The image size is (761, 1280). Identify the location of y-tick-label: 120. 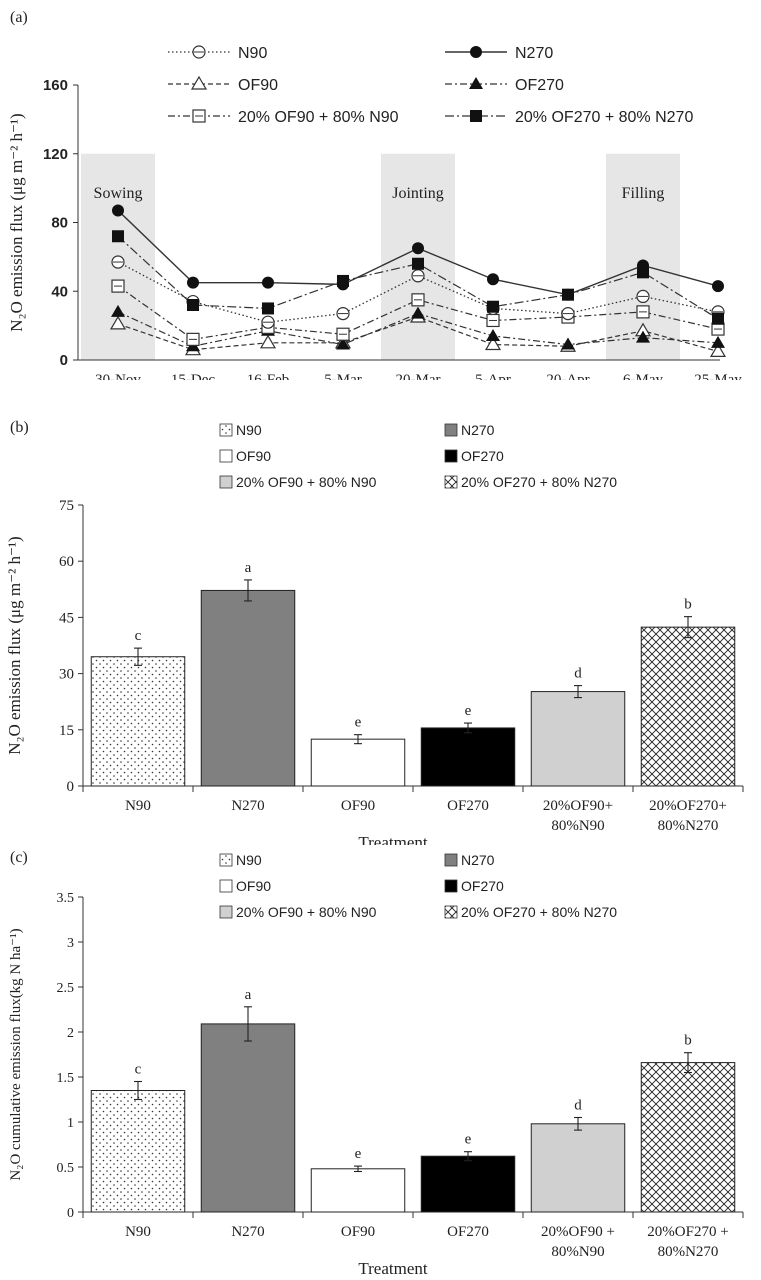
(55, 154).